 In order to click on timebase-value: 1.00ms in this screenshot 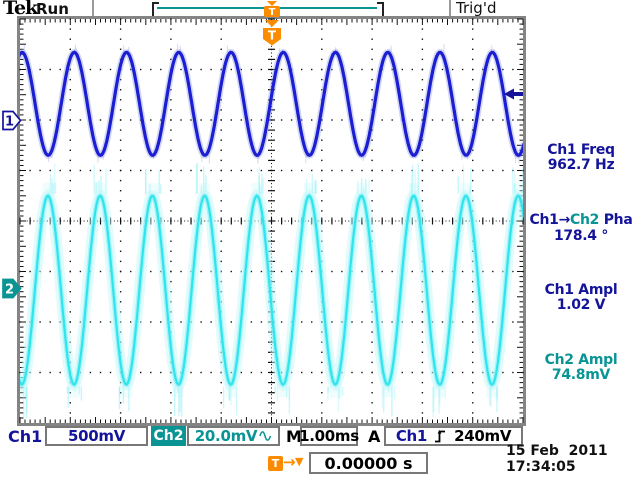, I will do `click(329, 436)`.